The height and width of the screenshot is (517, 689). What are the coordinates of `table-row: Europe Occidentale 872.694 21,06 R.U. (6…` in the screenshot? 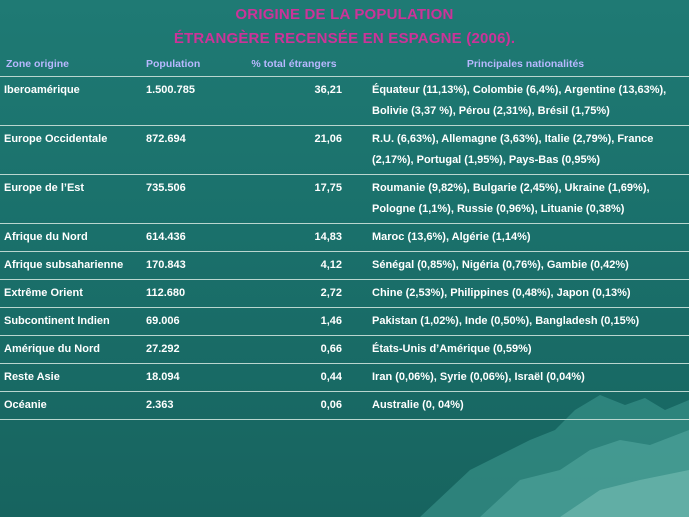 It's located at (344, 150).